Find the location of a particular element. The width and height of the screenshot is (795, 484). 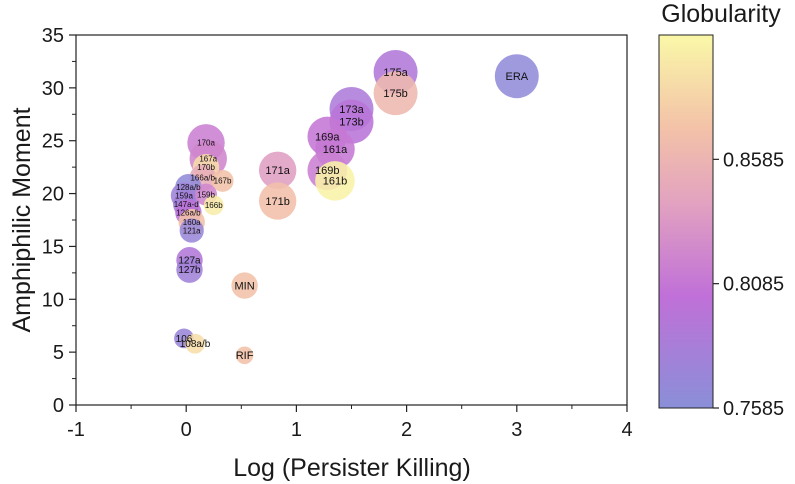

point-label: 161b is located at coordinates (335, 182).